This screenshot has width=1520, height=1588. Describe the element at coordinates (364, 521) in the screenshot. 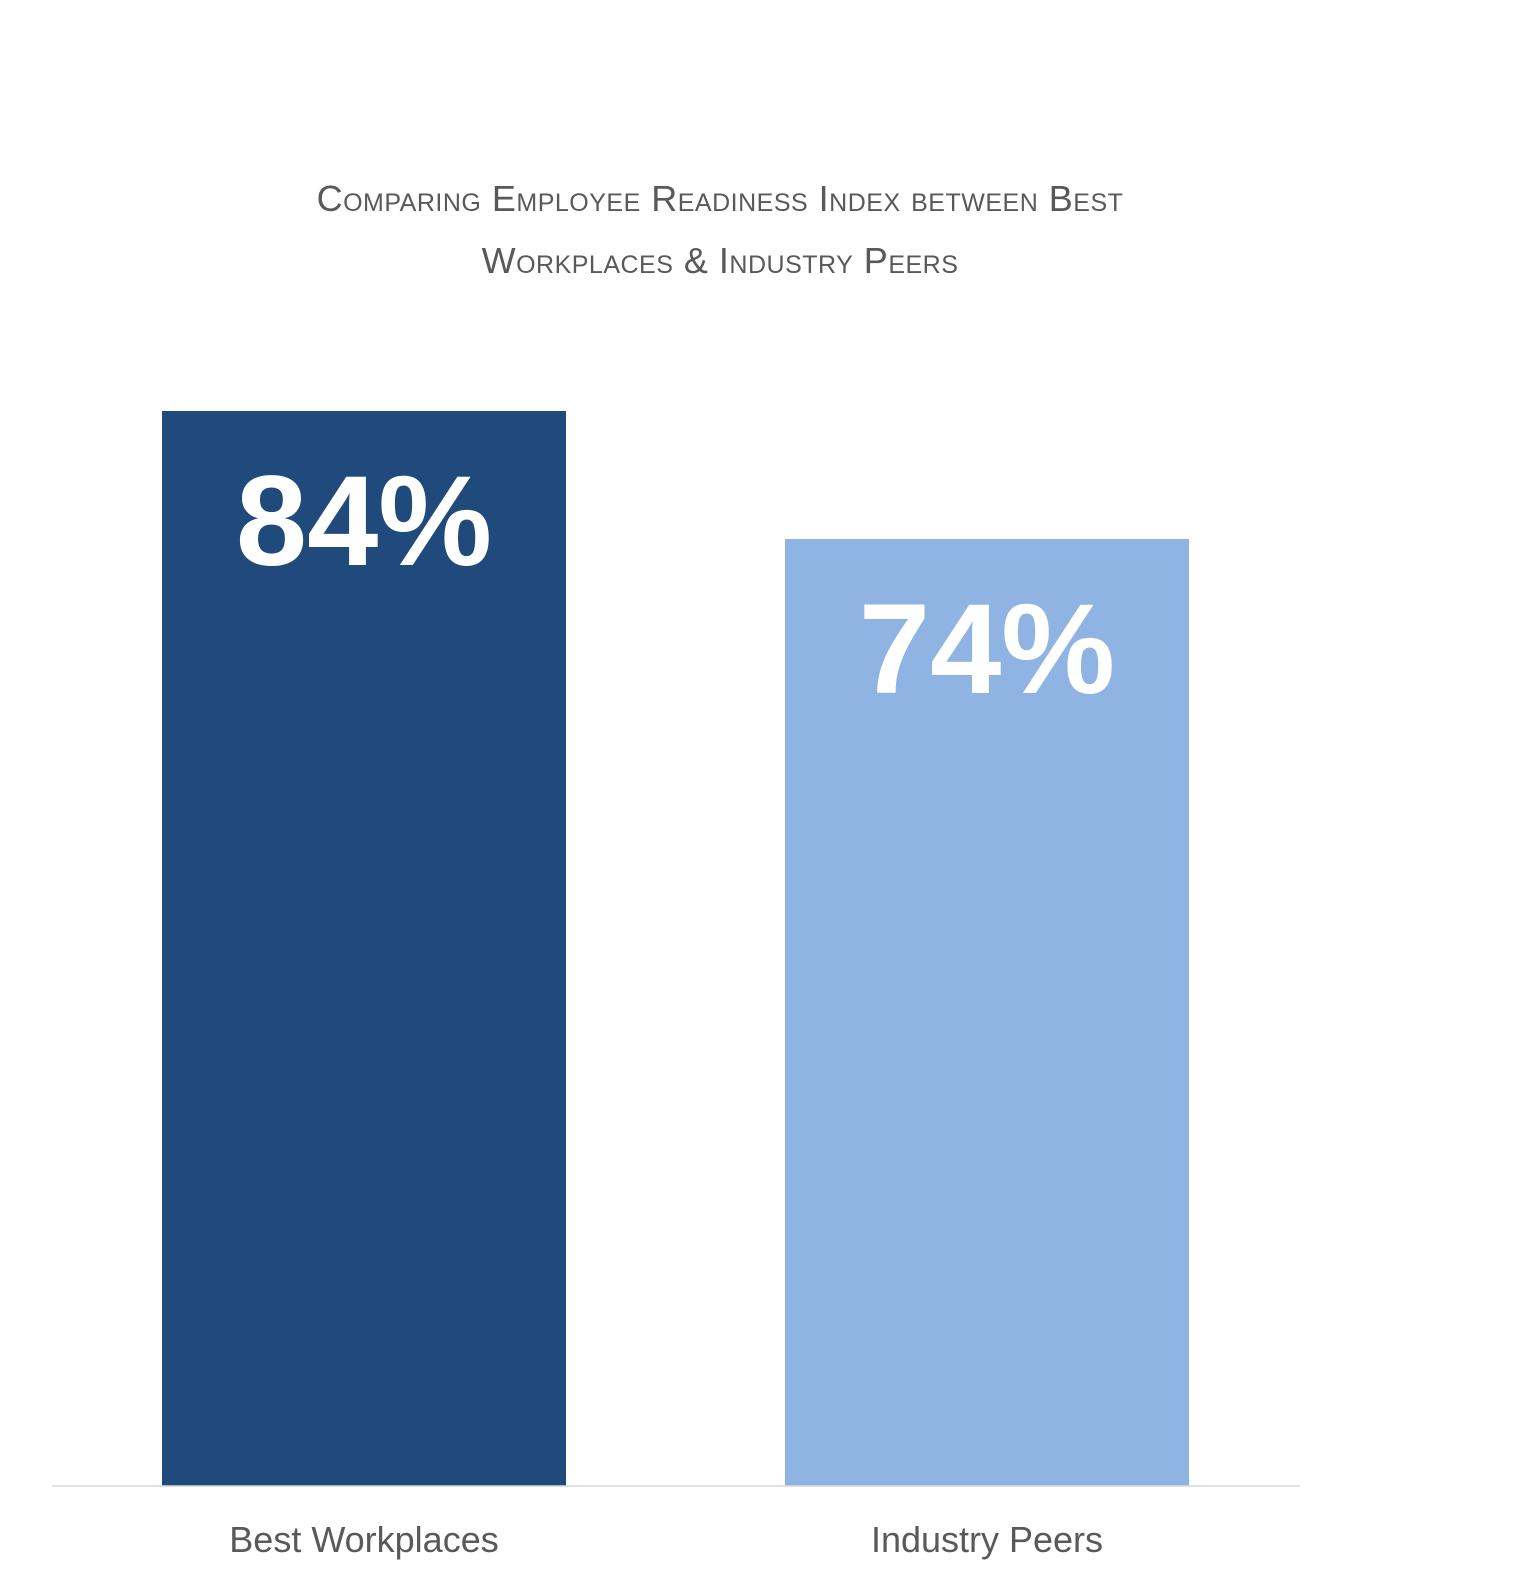

I see `data-label-best-workplaces: 84%` at that location.